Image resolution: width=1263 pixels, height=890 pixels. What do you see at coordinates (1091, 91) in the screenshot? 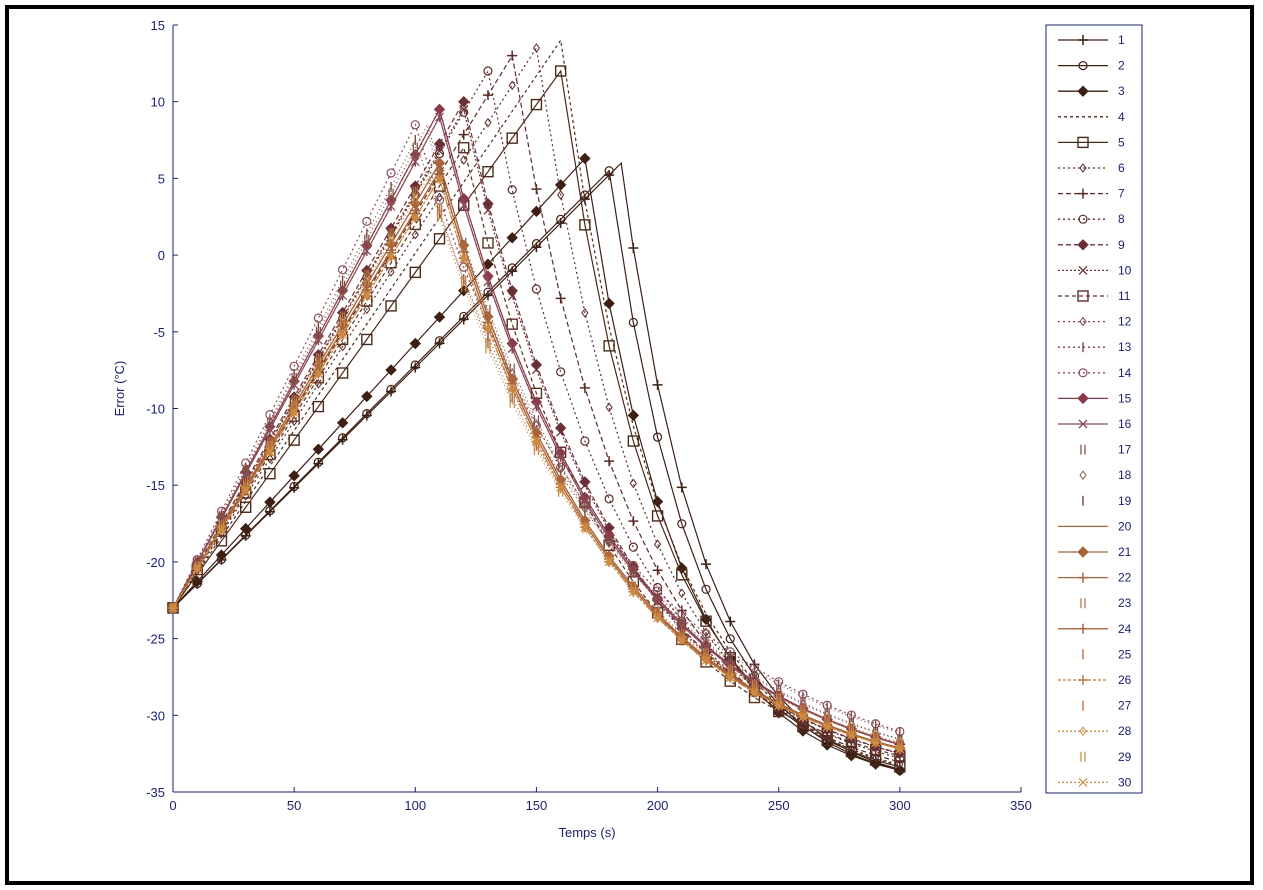
I see `legend-item-3: 3` at bounding box center [1091, 91].